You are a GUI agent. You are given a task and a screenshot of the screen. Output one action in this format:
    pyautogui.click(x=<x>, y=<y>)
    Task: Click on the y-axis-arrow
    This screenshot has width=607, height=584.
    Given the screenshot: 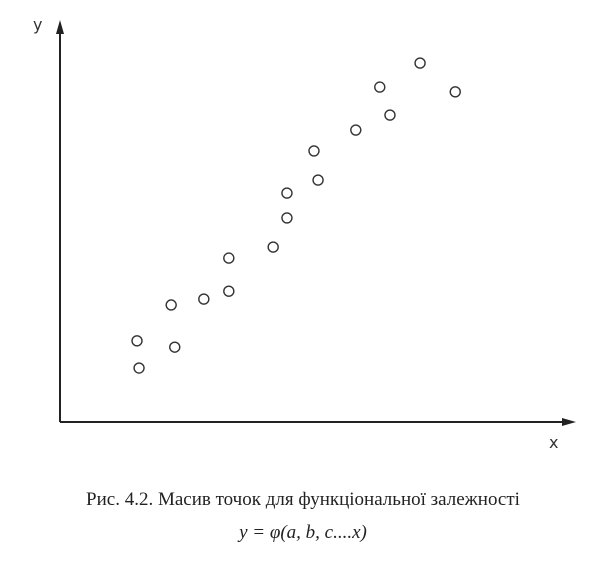 What is the action you would take?
    pyautogui.click(x=60, y=27)
    